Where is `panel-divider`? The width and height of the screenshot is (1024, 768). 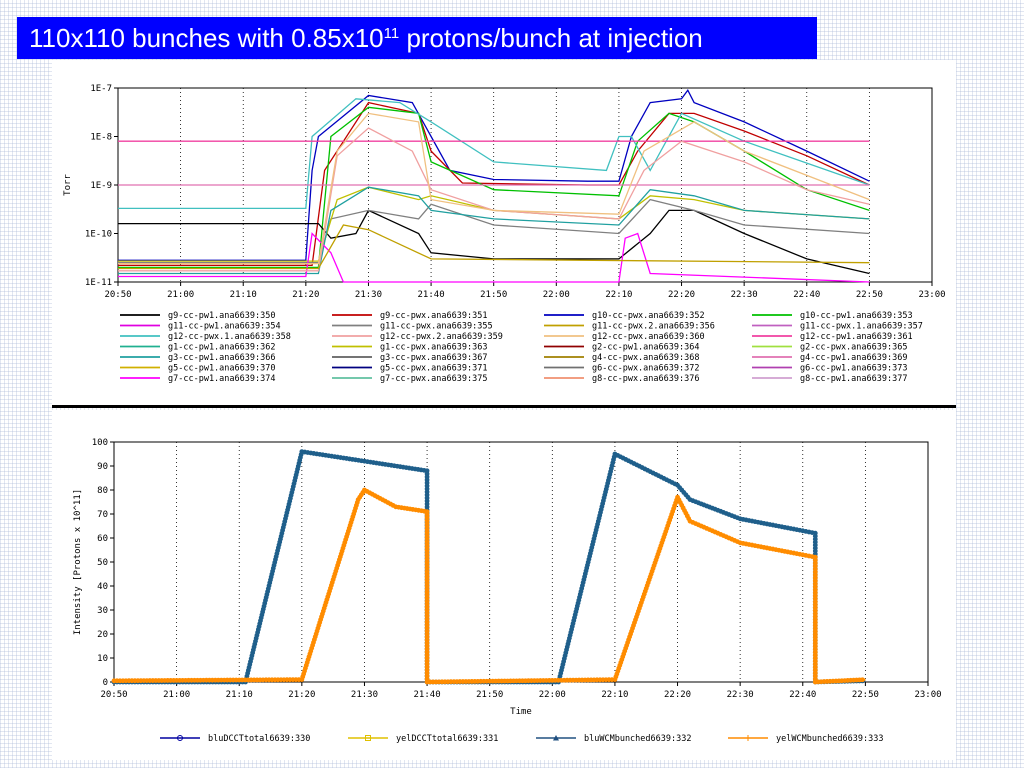
panel-divider is located at coordinates (504, 406).